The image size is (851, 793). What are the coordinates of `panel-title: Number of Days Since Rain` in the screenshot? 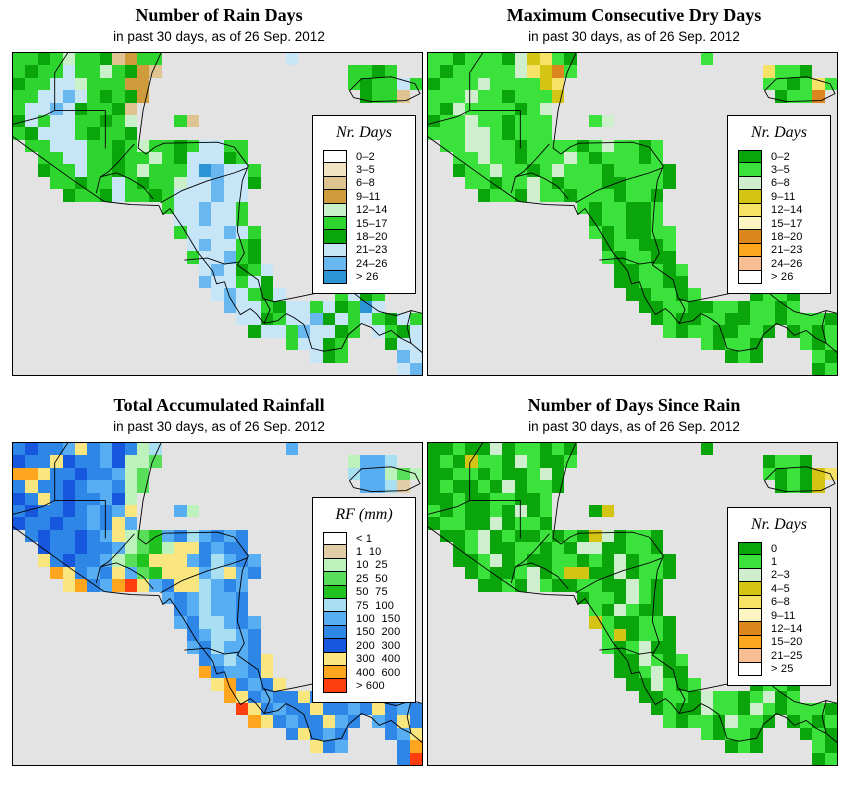 It's located at (634, 405).